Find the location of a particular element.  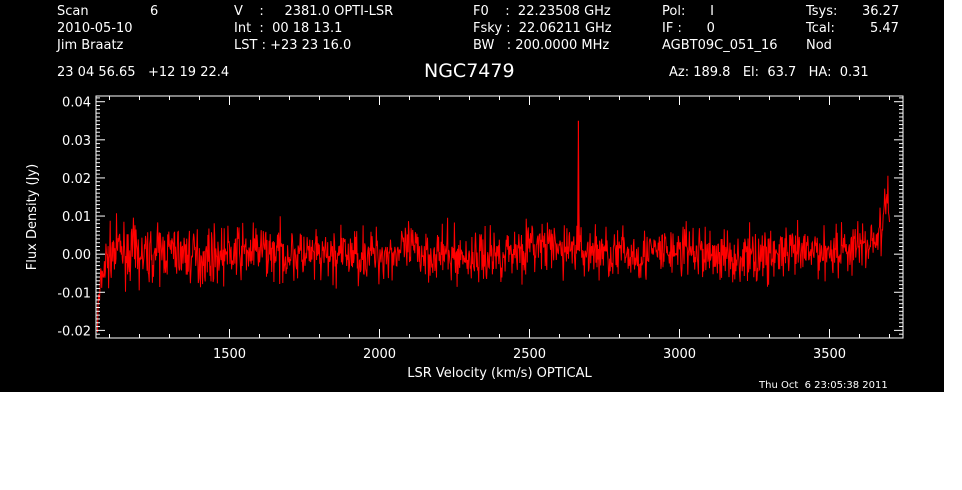

velocity-info: V : 2381.0 OPTI-LSR is located at coordinates (314, 11).